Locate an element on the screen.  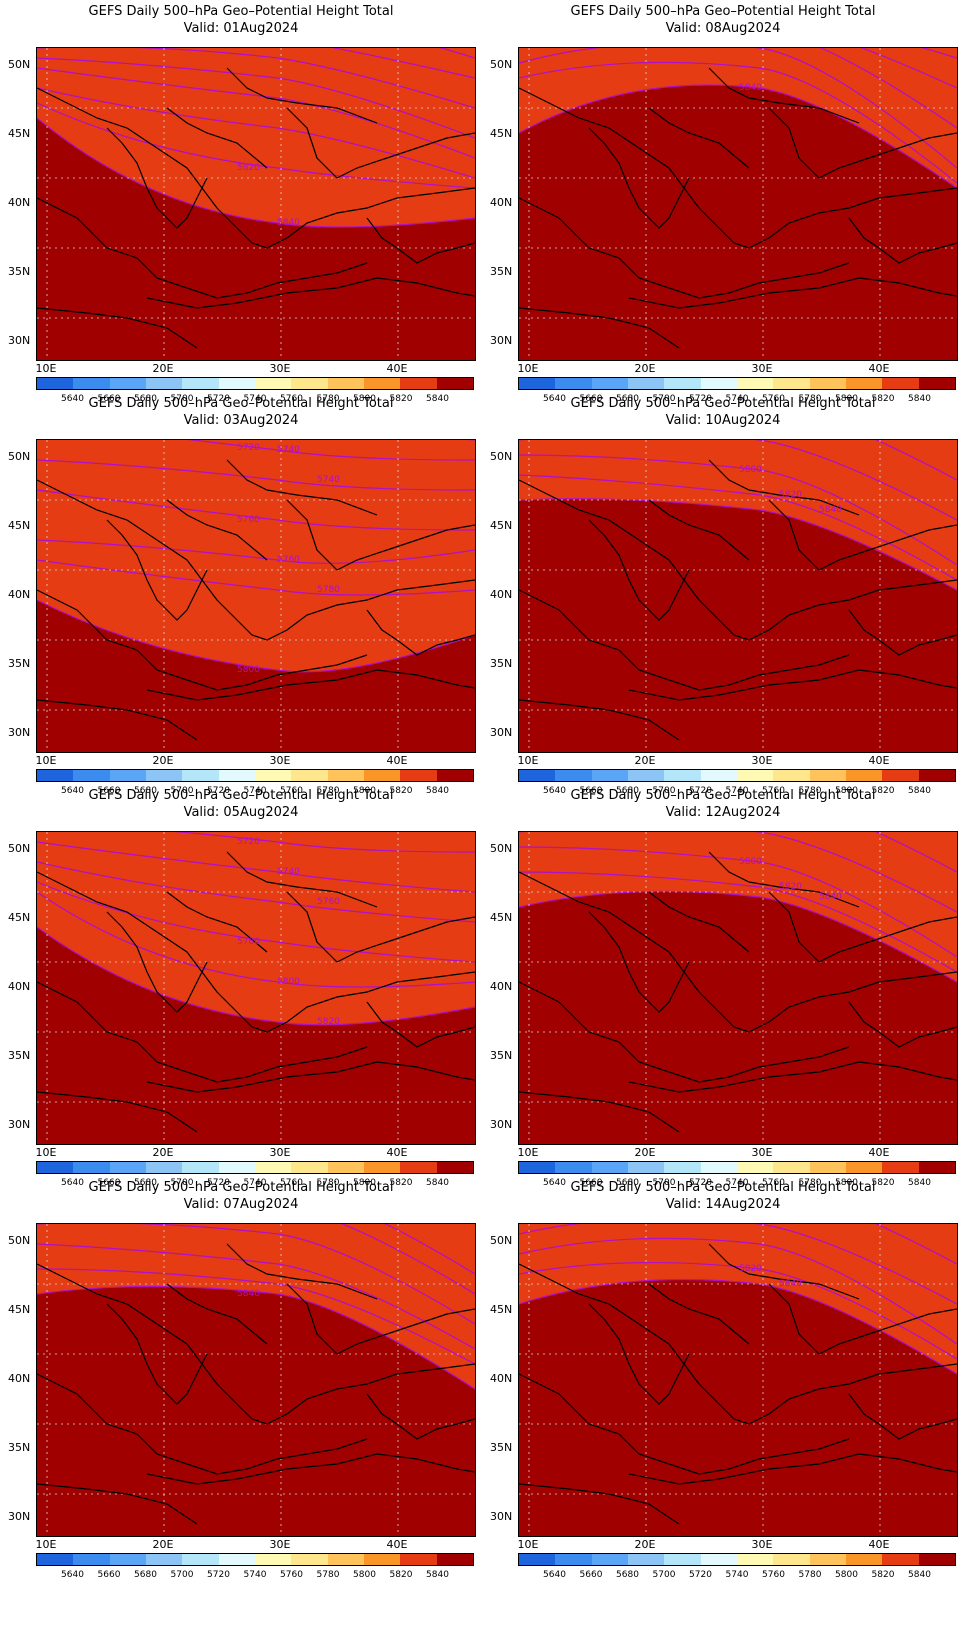
map-area: 5820 5840 is located at coordinates (738, 1380).